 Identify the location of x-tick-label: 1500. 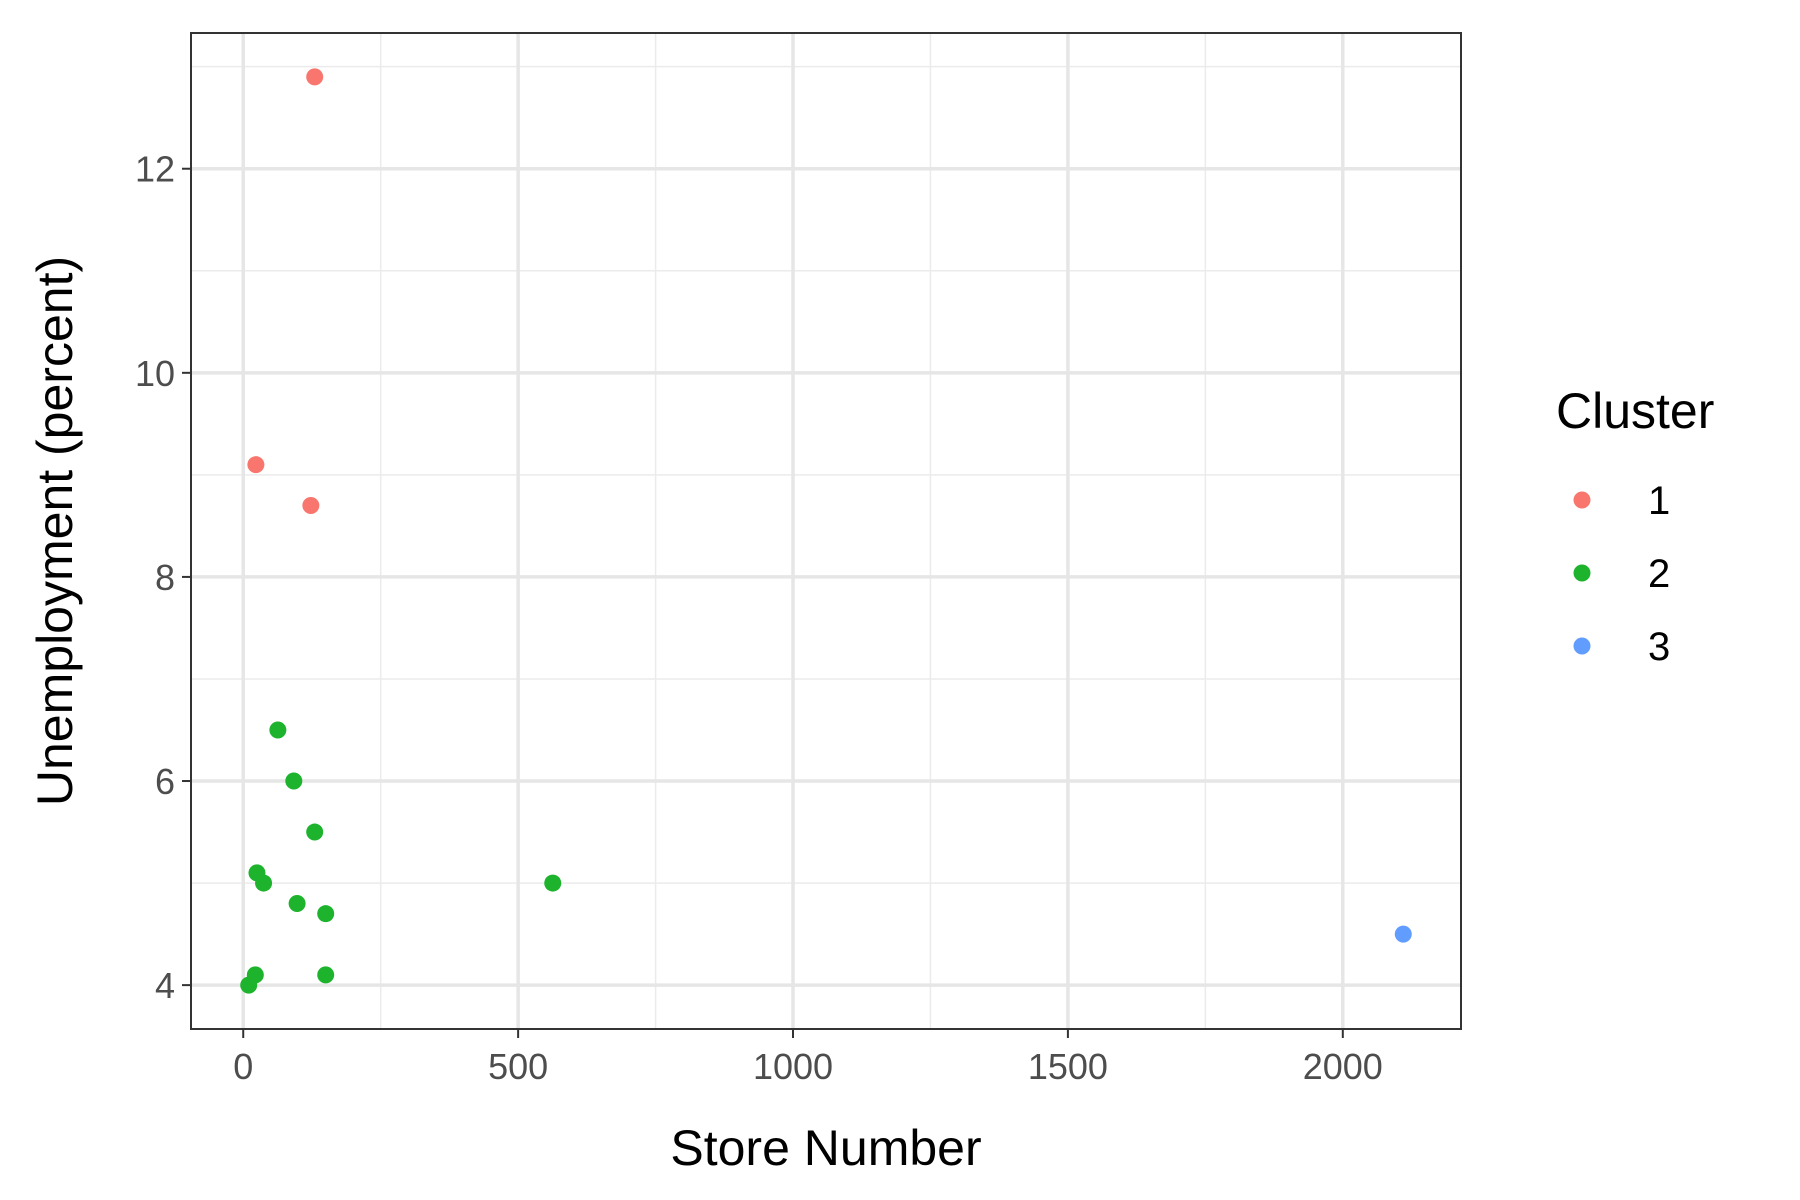
(1068, 1066).